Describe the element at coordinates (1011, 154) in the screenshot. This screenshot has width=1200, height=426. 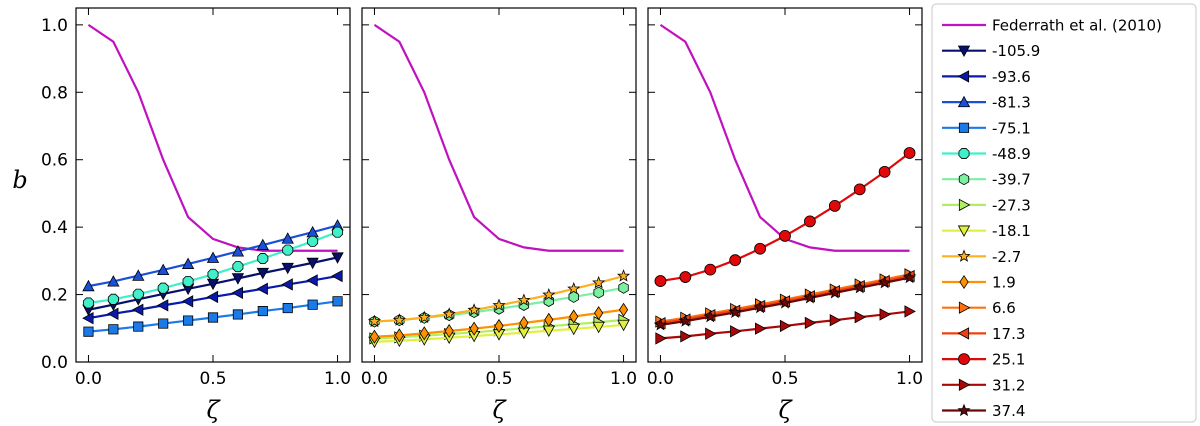
I see `legend-label: -48.9` at that location.